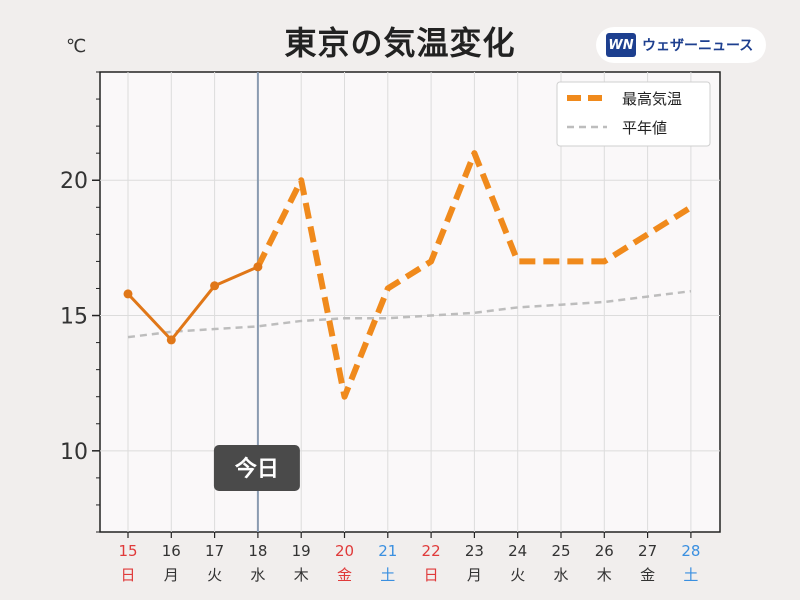  Describe the element at coordinates (652, 99) in the screenshot. I see `legend-label-forecast: 最高気温` at that location.